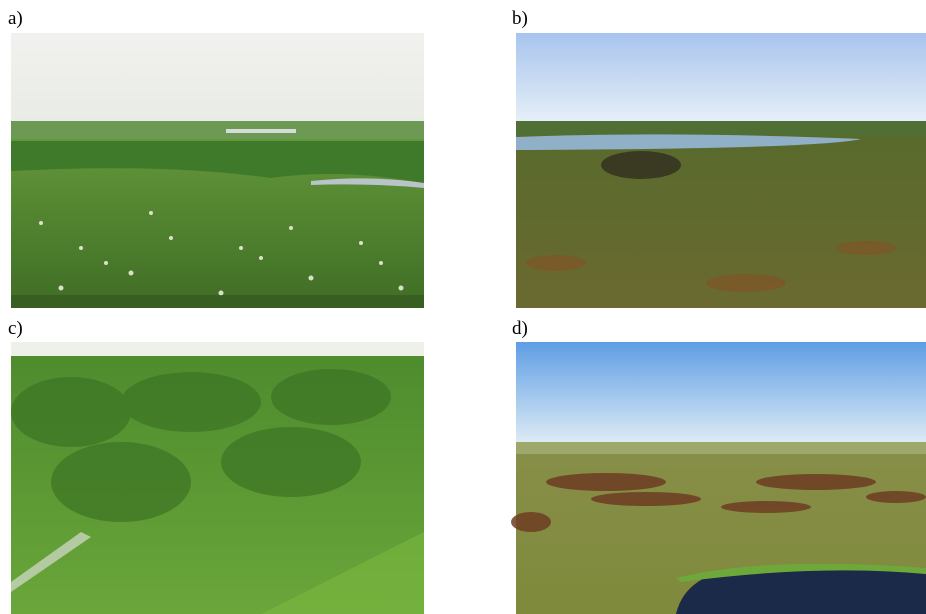 This screenshot has height=614, width=926. I want to click on panel-label: b), so click(520, 18).